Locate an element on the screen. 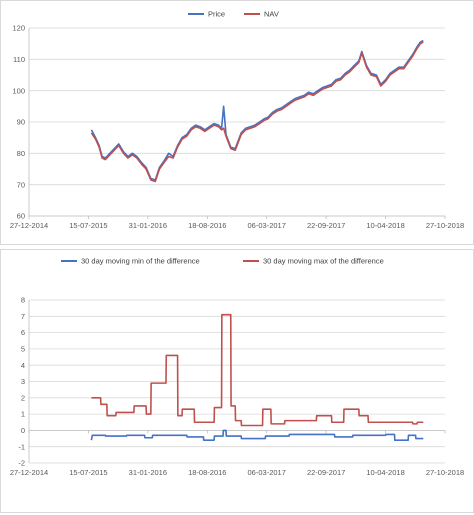  y-tick-label: 120 is located at coordinates (18, 28).